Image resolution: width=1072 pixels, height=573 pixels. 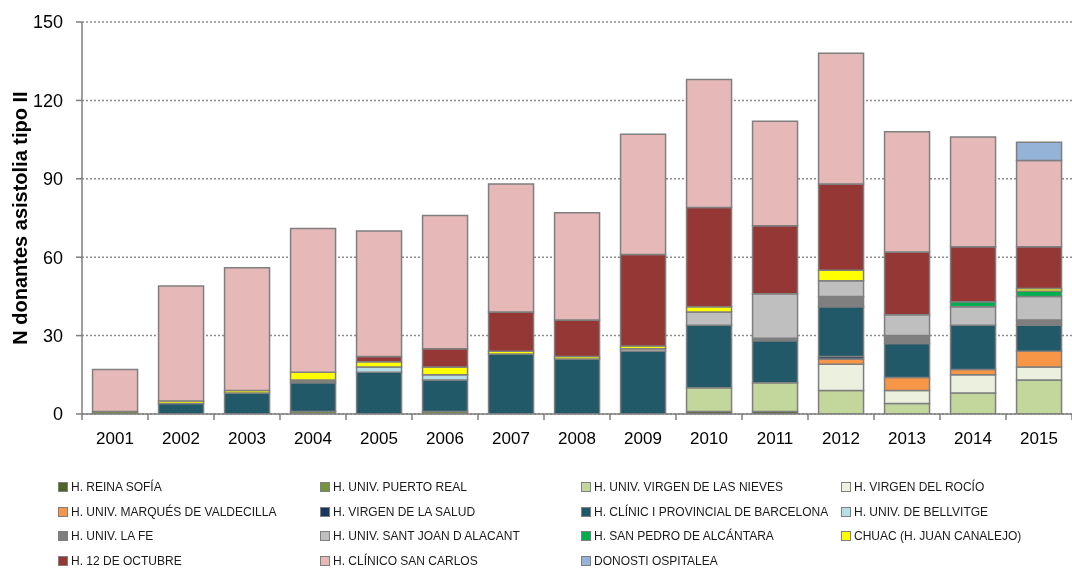 What do you see at coordinates (445, 439) in the screenshot?
I see `x-tick-label: 2006` at bounding box center [445, 439].